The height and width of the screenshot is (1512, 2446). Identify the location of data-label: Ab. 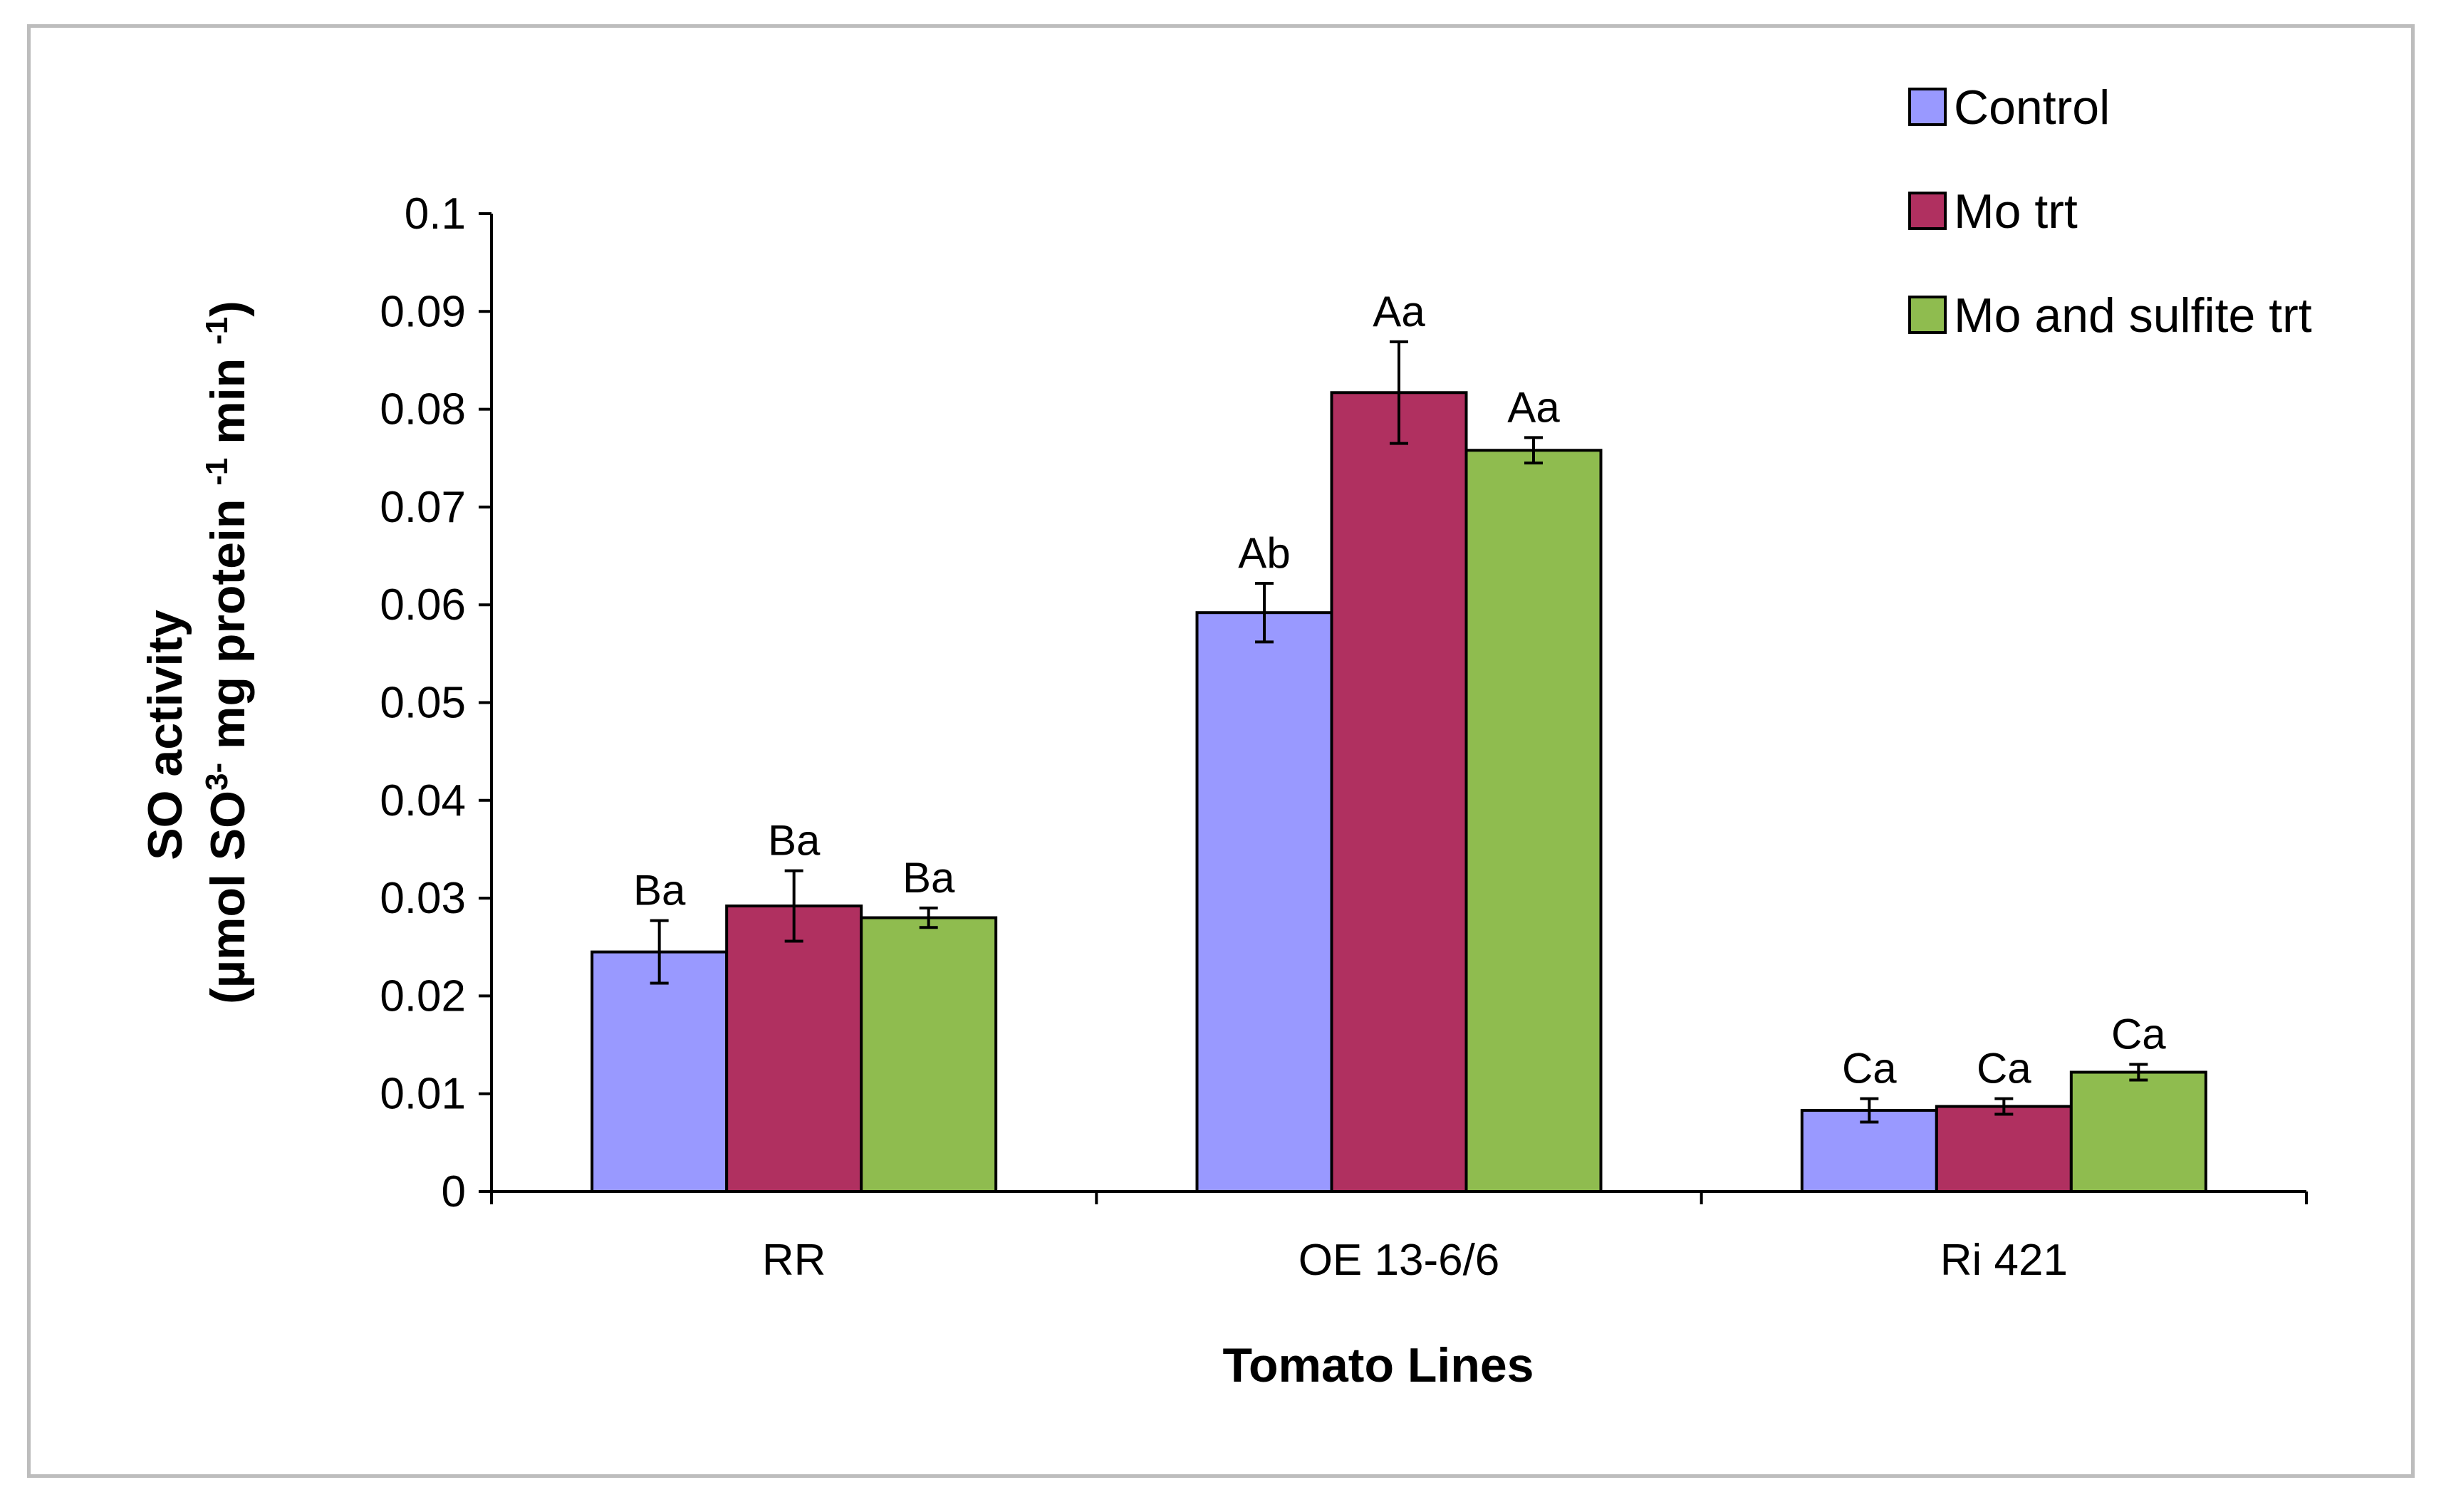
(1264, 553).